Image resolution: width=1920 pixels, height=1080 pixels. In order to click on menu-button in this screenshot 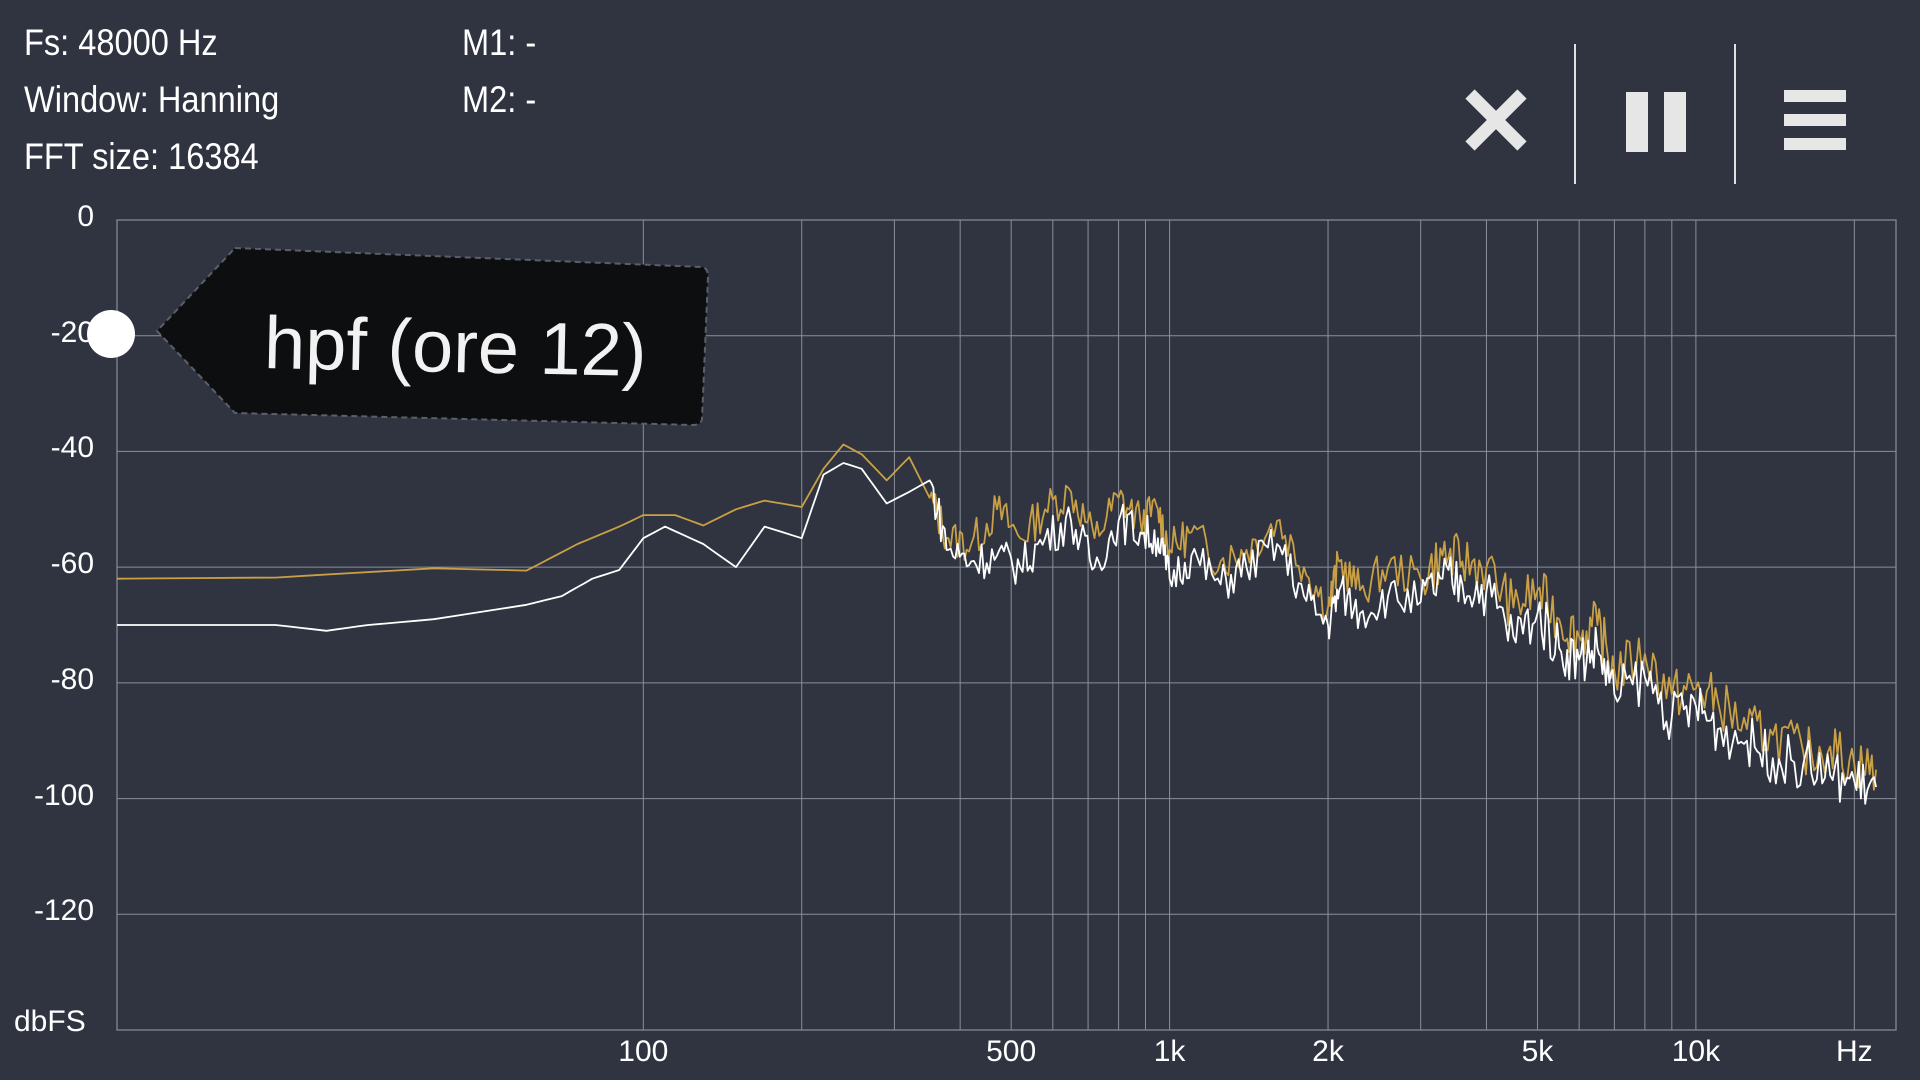, I will do `click(1816, 120)`.